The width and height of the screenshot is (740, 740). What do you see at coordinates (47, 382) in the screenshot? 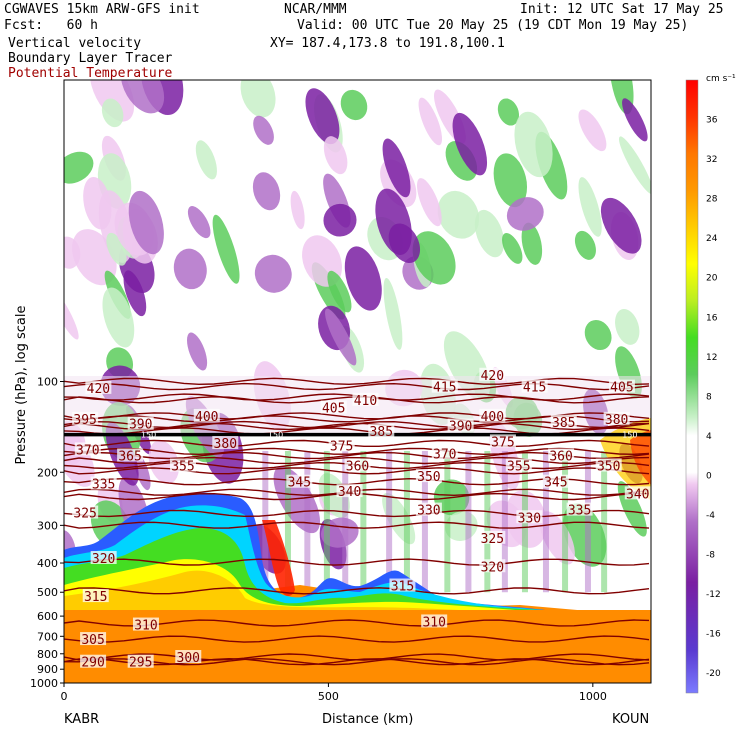
I see `y-tick-label: 100` at bounding box center [47, 382].